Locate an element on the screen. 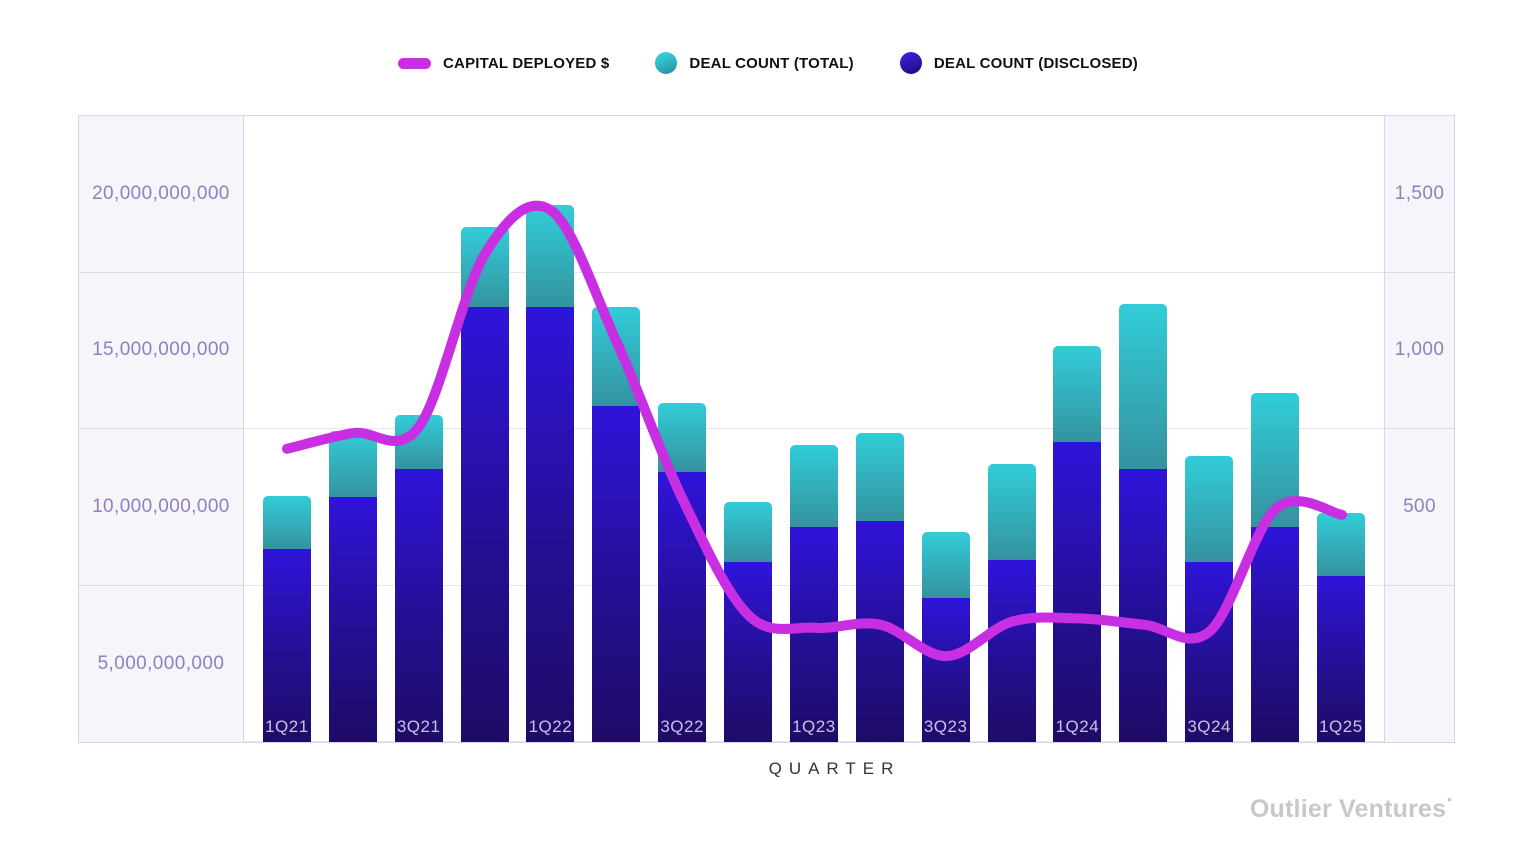  axis-row: 500 is located at coordinates (1419, 507).